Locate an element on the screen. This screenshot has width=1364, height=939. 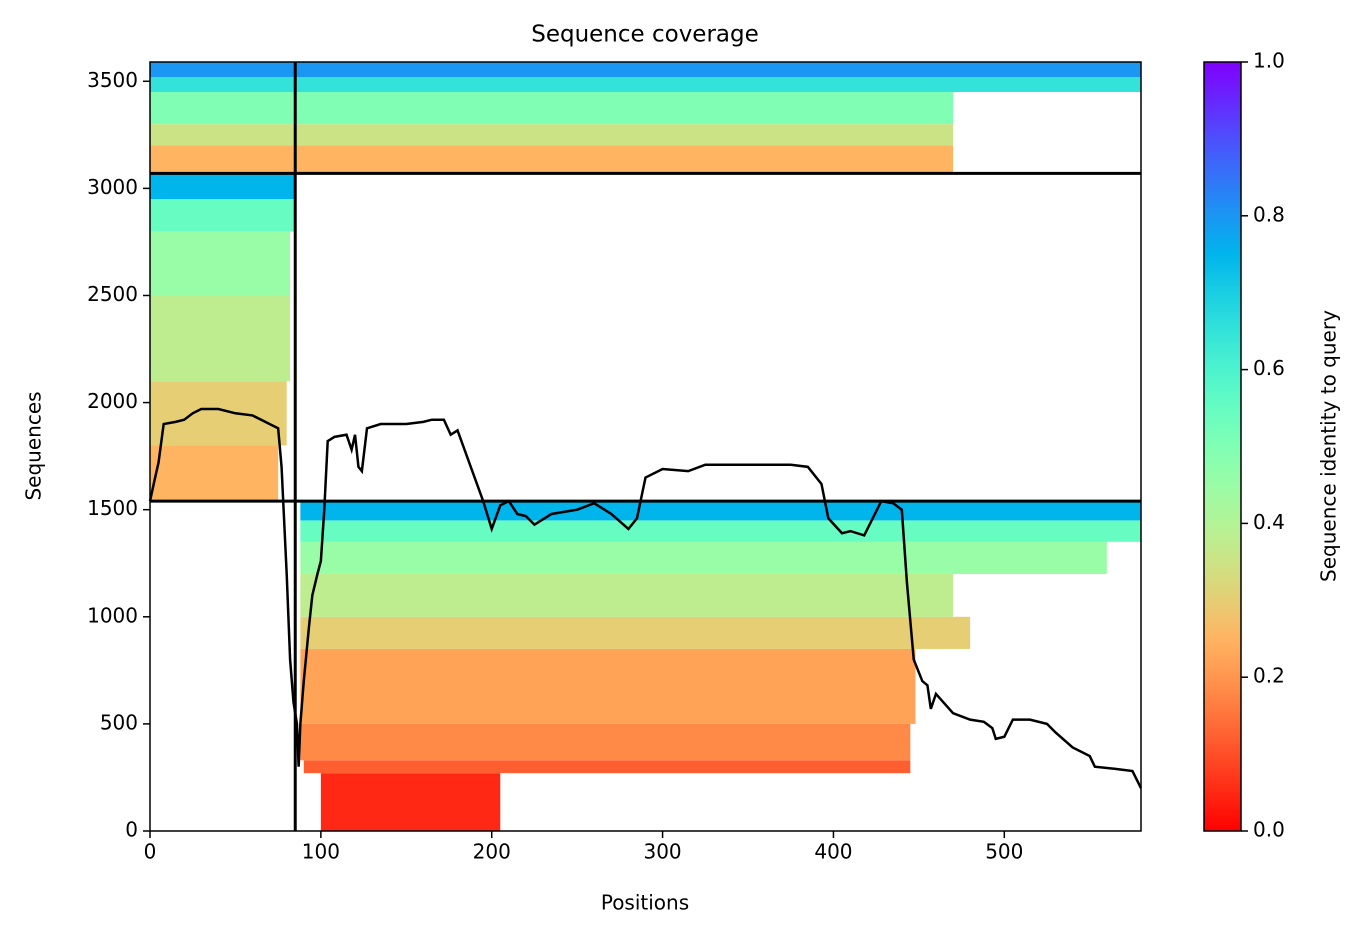
y-tick-label: 3000 is located at coordinates (112, 187).